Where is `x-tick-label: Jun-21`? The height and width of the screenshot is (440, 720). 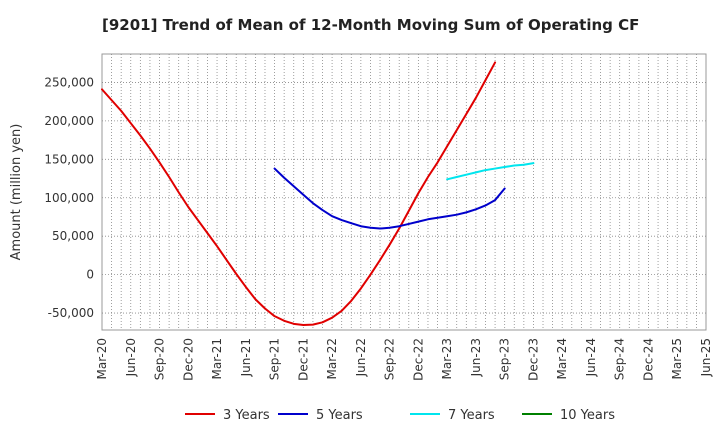 x-tick-label: Jun-21 is located at coordinates (246, 357).